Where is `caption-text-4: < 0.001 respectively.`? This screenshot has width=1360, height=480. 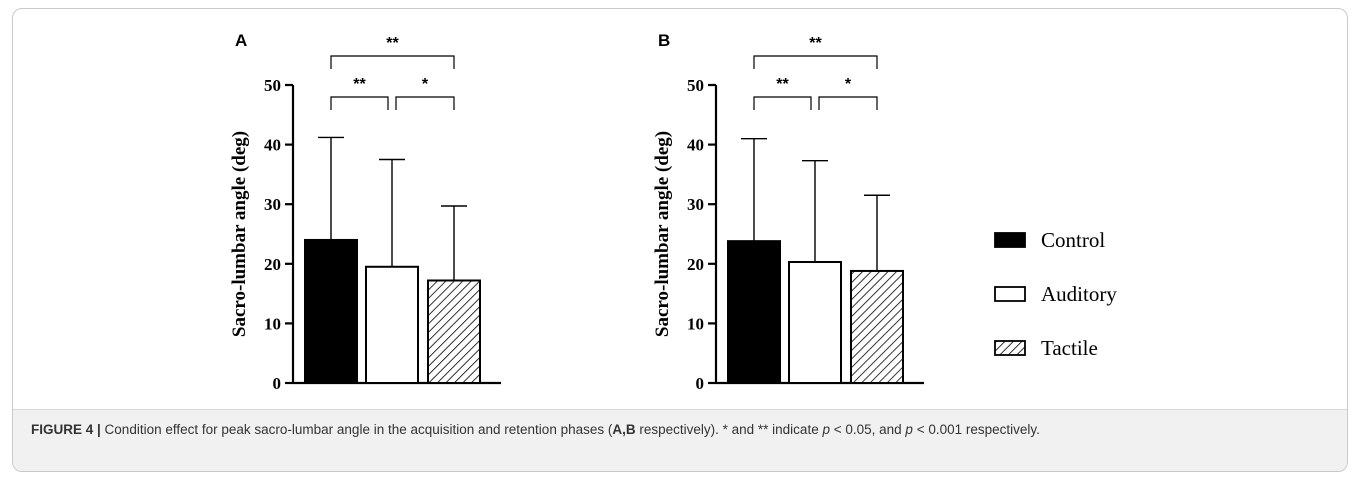
caption-text-4: < 0.001 respectively. is located at coordinates (976, 429).